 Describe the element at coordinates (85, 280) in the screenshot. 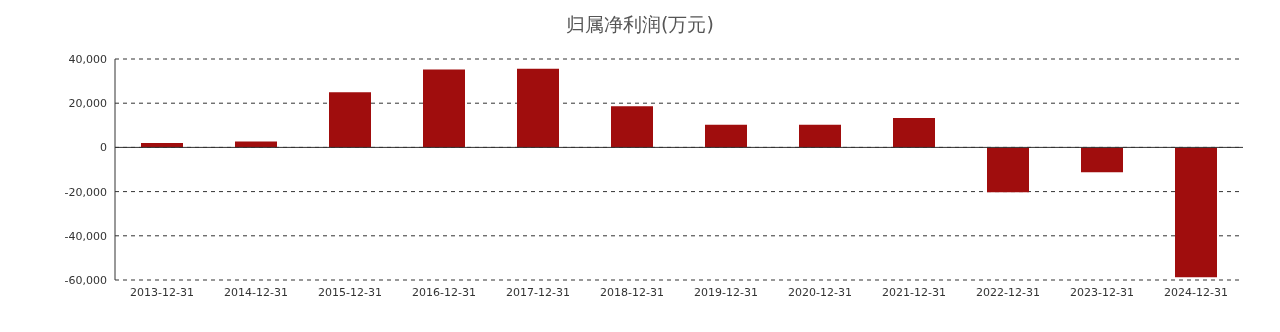

I see `y-tick-label: -60,000` at that location.